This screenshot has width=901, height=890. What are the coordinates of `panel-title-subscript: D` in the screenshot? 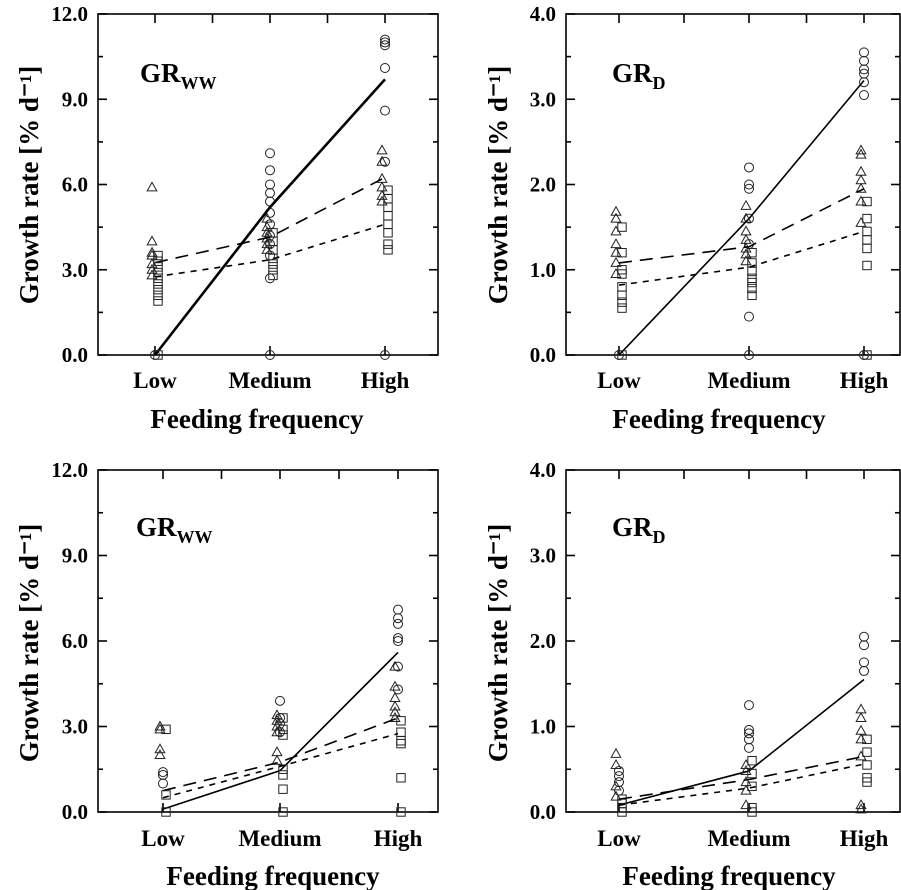 It's located at (659, 537).